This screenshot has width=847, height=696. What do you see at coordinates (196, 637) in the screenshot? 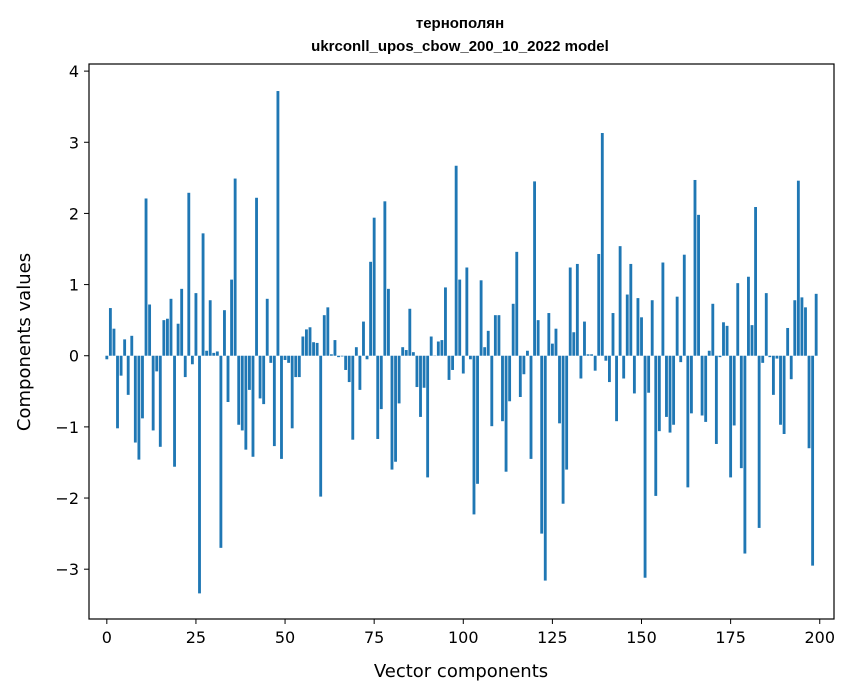
I see `x-tick-label: 25` at bounding box center [196, 637].